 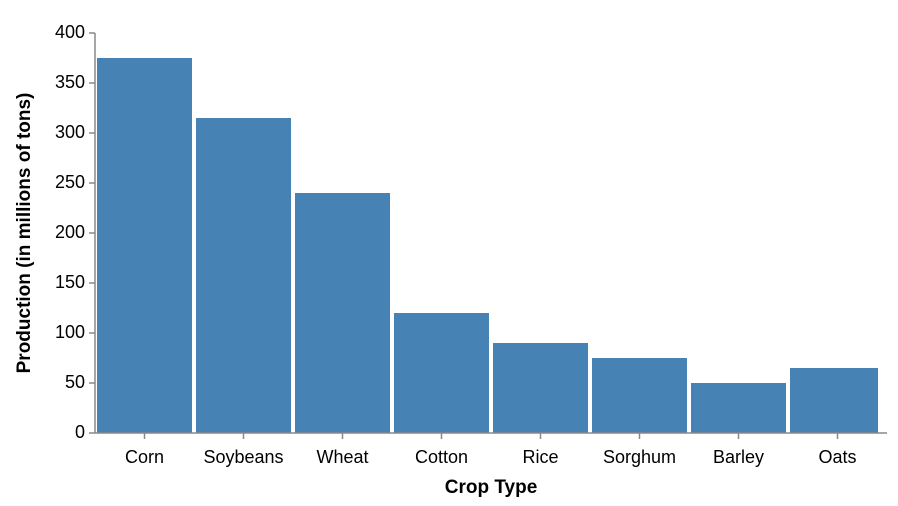 What do you see at coordinates (144, 245) in the screenshot?
I see `bar-corn` at bounding box center [144, 245].